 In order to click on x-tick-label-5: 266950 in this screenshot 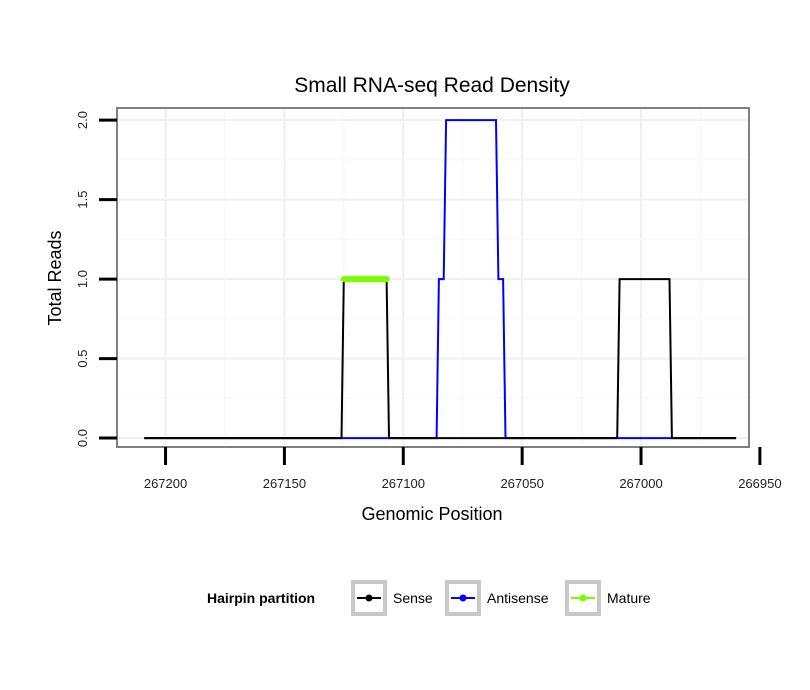, I will do `click(759, 483)`.